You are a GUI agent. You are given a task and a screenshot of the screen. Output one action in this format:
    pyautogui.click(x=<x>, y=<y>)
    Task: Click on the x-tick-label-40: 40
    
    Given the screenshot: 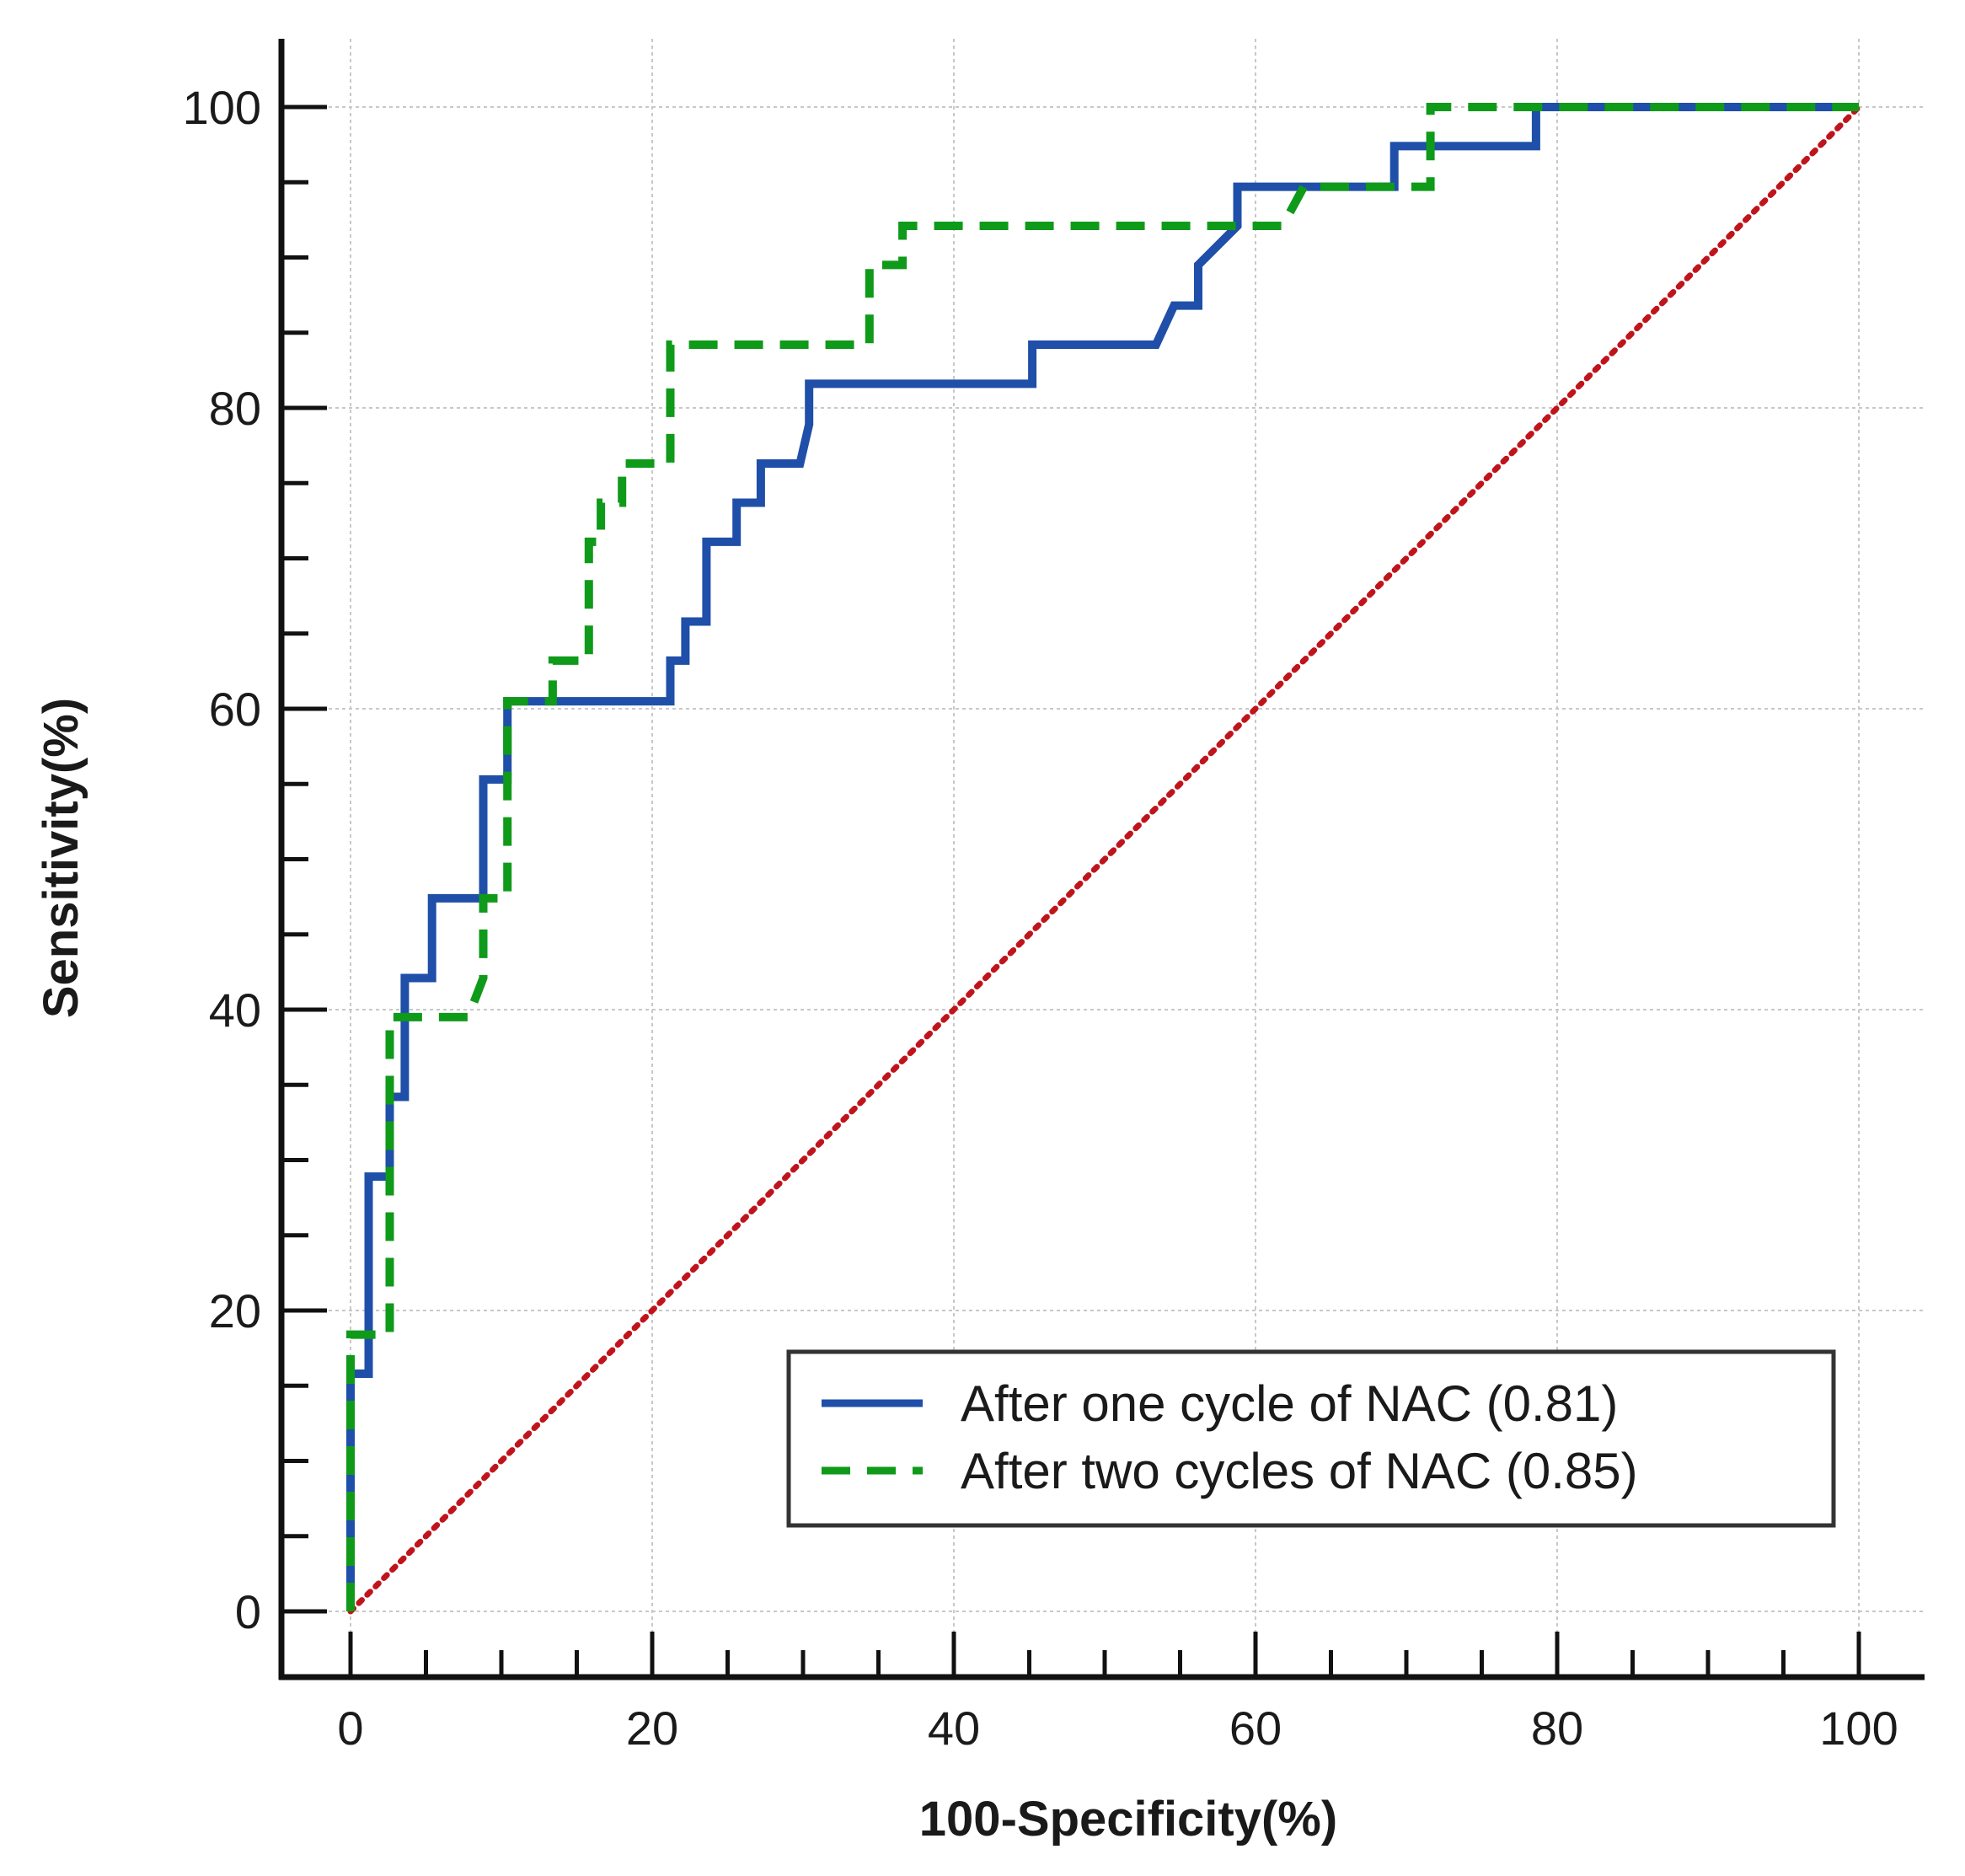 What is the action you would take?
    pyautogui.click(x=954, y=1729)
    